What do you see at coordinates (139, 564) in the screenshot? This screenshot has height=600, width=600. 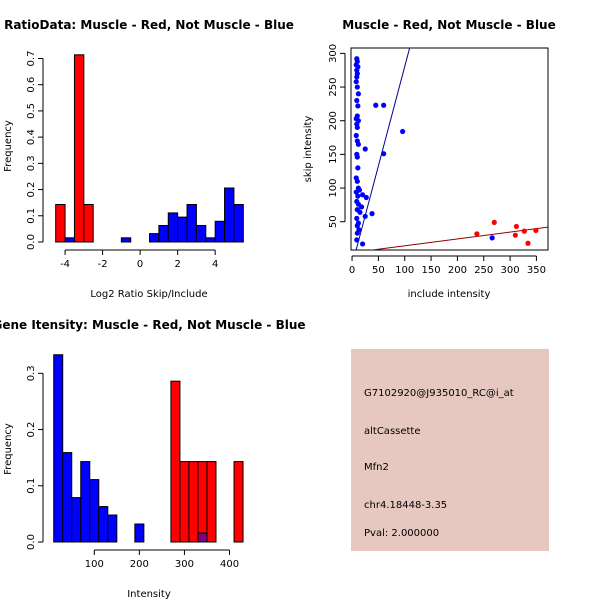 I see `intensity-x-tick-label-1: 200` at bounding box center [139, 564].